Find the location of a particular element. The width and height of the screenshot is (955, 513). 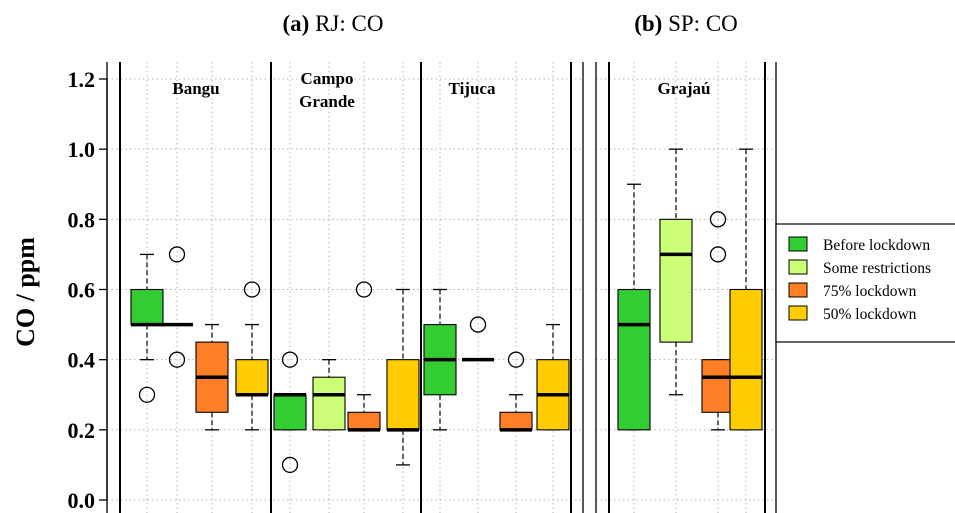

y-tick-label: 0.6 is located at coordinates (82, 290).